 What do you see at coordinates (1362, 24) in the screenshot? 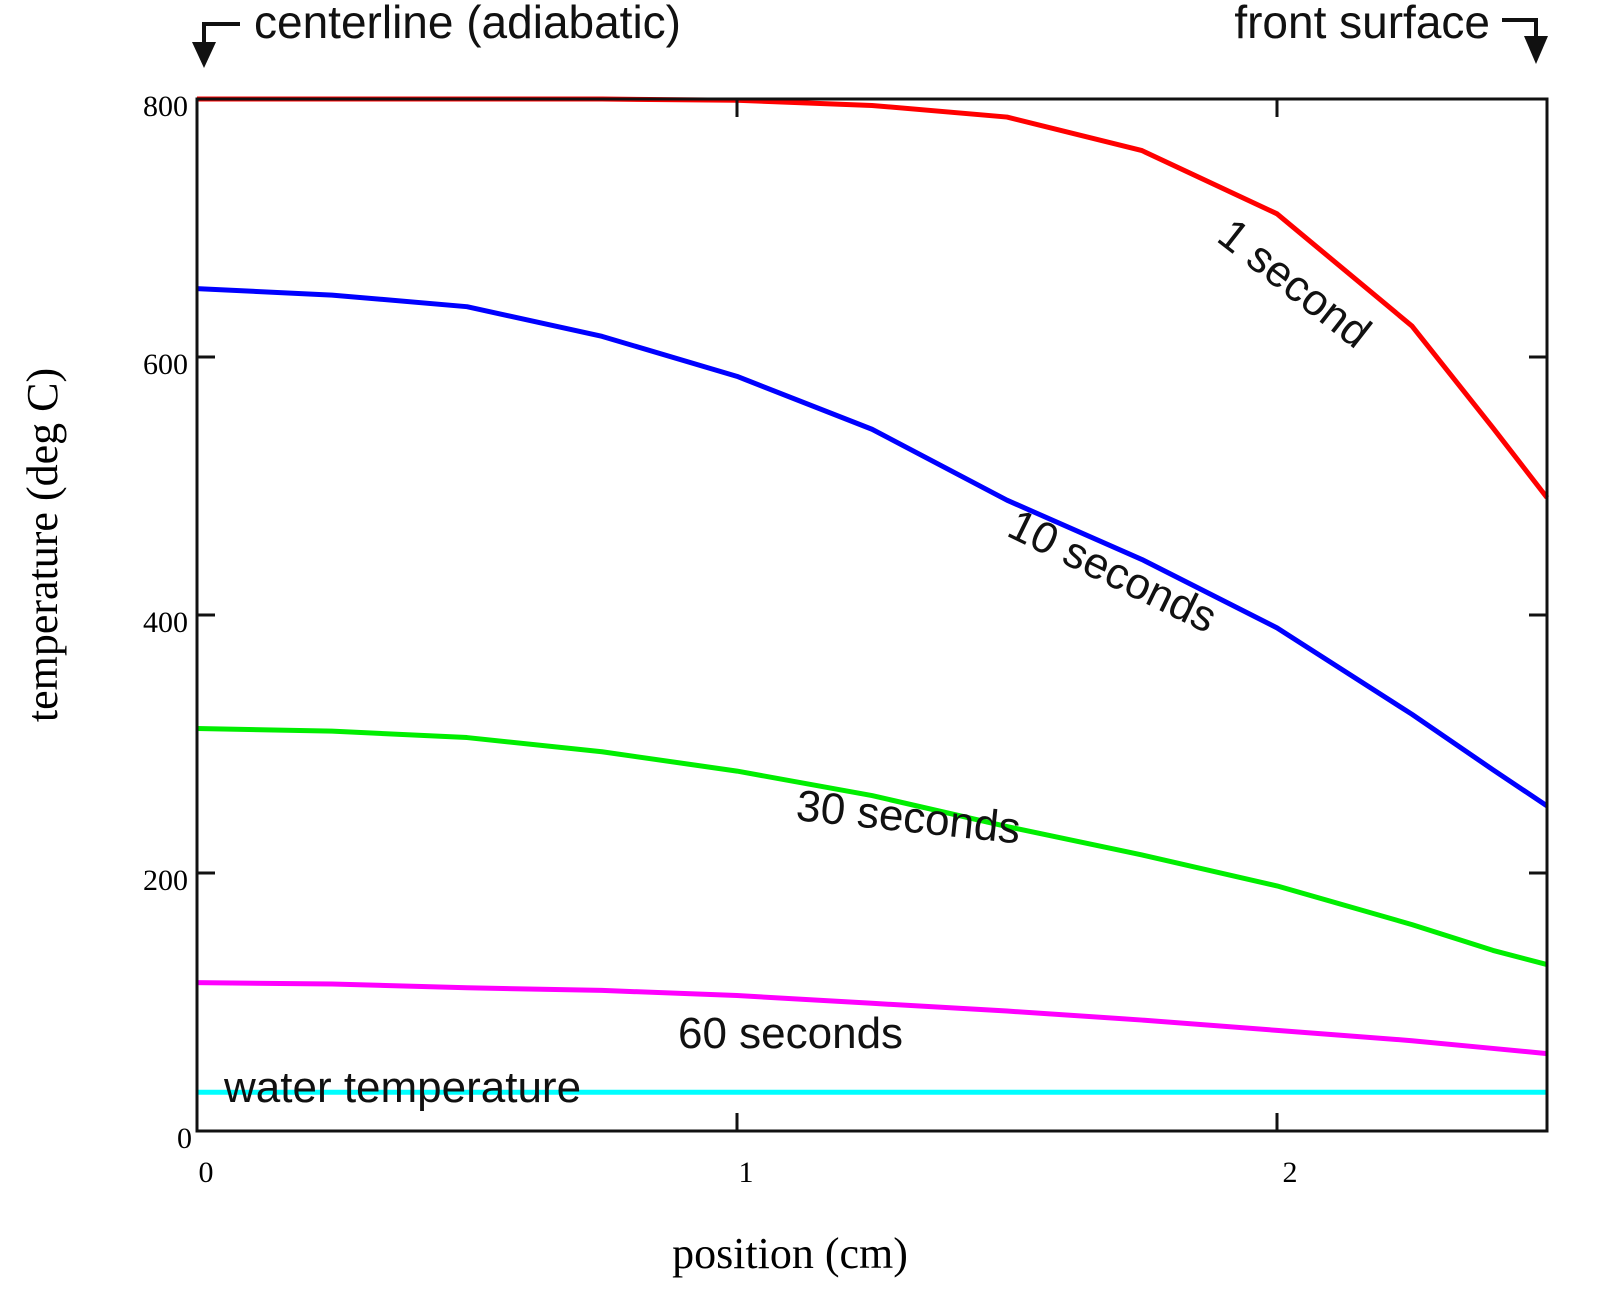
I see `front-surface-annotation: front surface` at bounding box center [1362, 24].